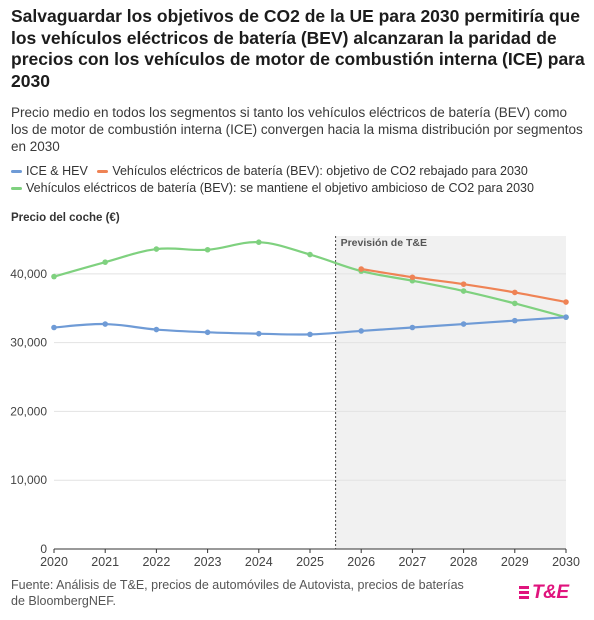  Describe the element at coordinates (524, 592) in the screenshot. I see `logo-bars-icon` at that location.